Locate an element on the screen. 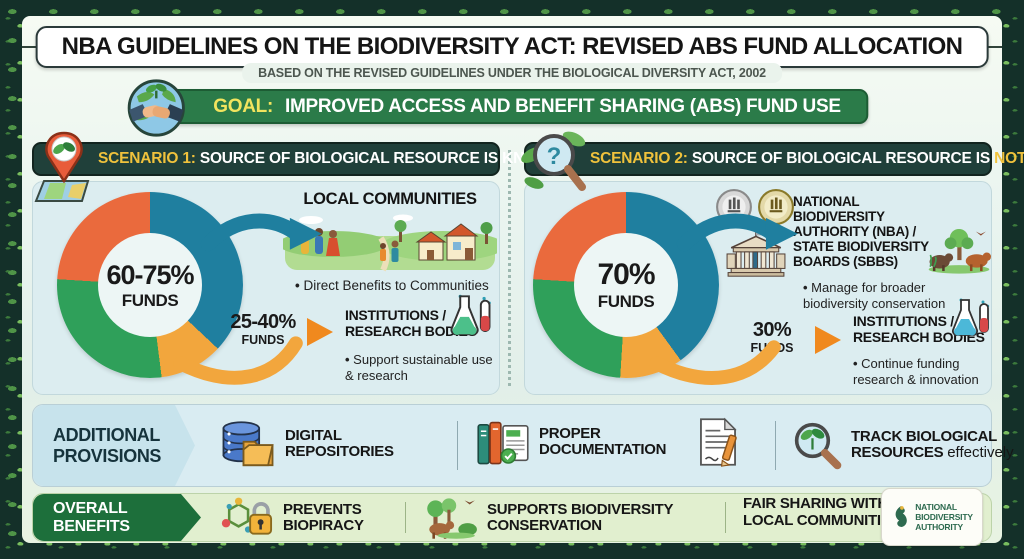 This screenshot has width=1024, height=559. scenario-2-donut-label: 70% FUNDS is located at coordinates (626, 284).